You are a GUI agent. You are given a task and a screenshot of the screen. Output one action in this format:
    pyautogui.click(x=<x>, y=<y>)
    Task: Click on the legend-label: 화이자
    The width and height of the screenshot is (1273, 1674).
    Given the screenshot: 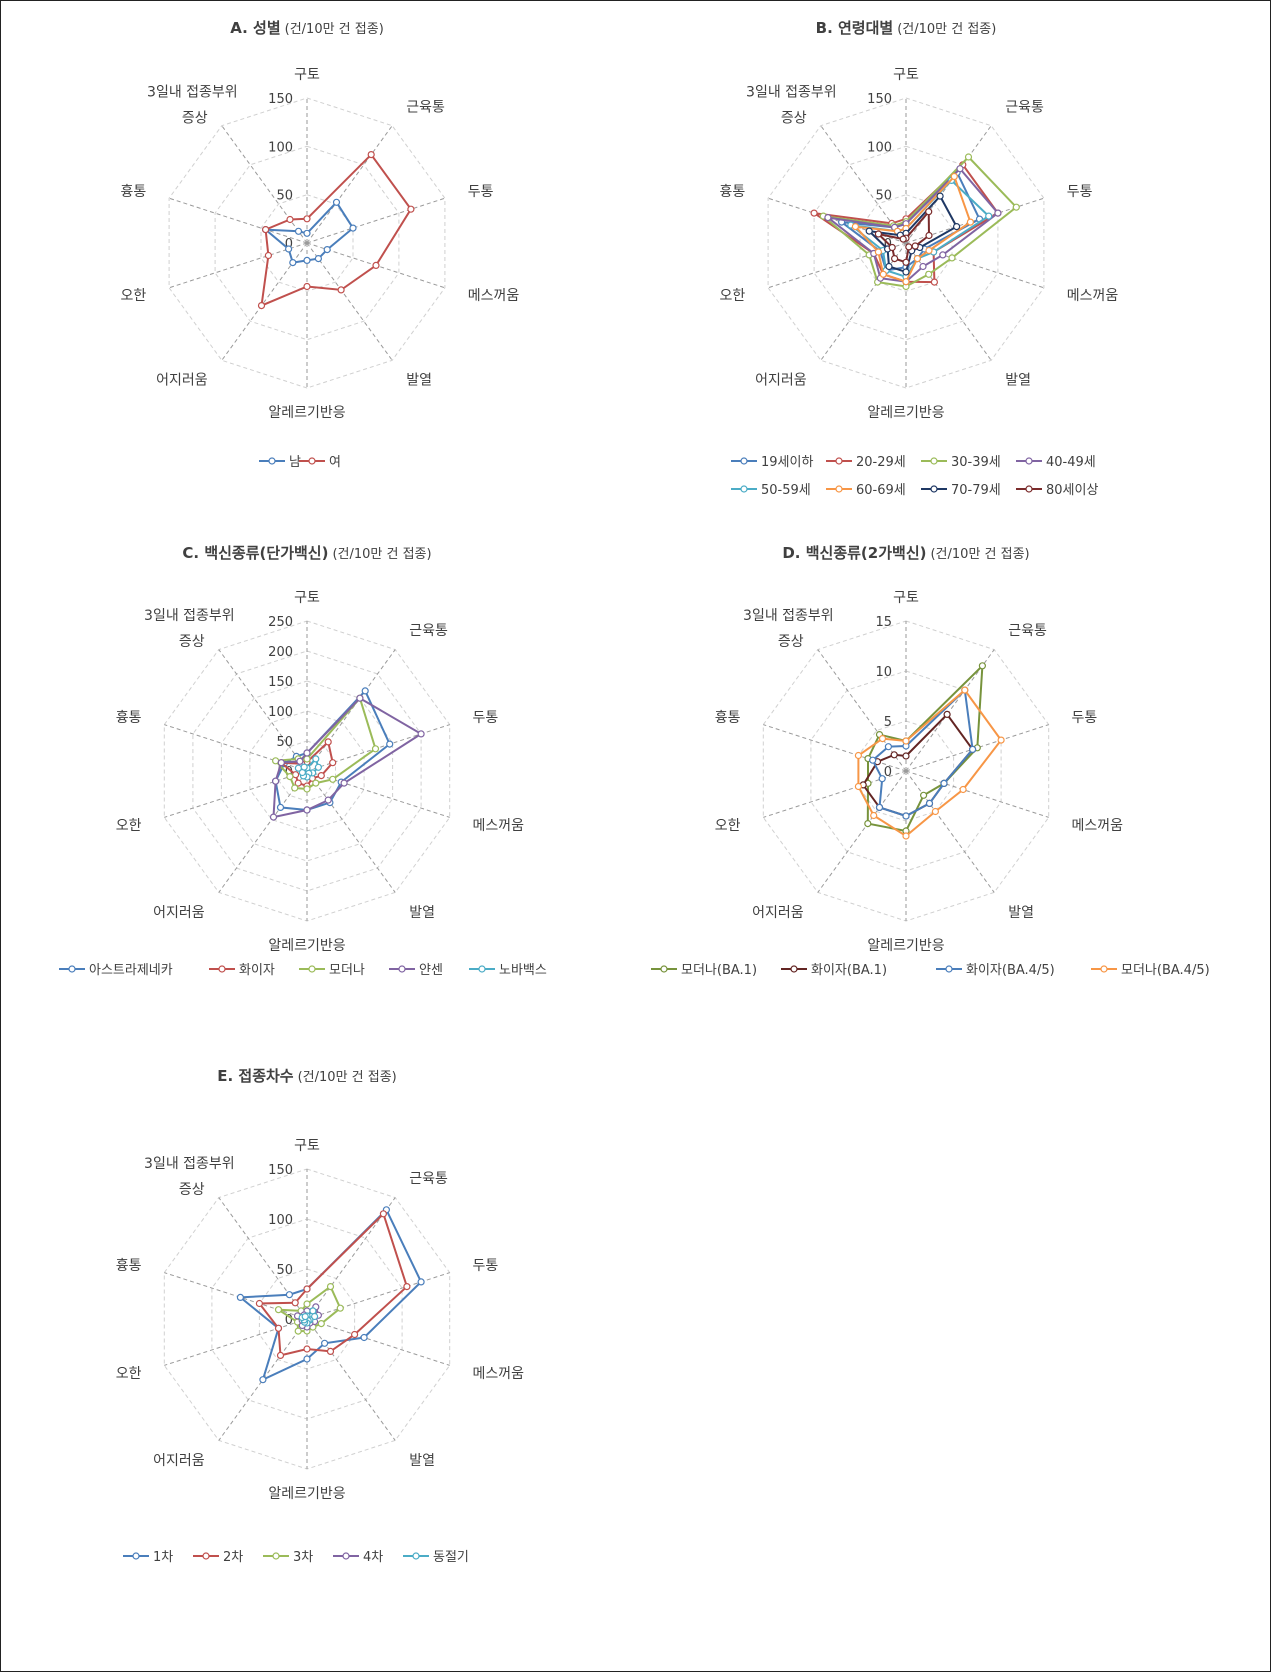 What is the action you would take?
    pyautogui.click(x=257, y=970)
    